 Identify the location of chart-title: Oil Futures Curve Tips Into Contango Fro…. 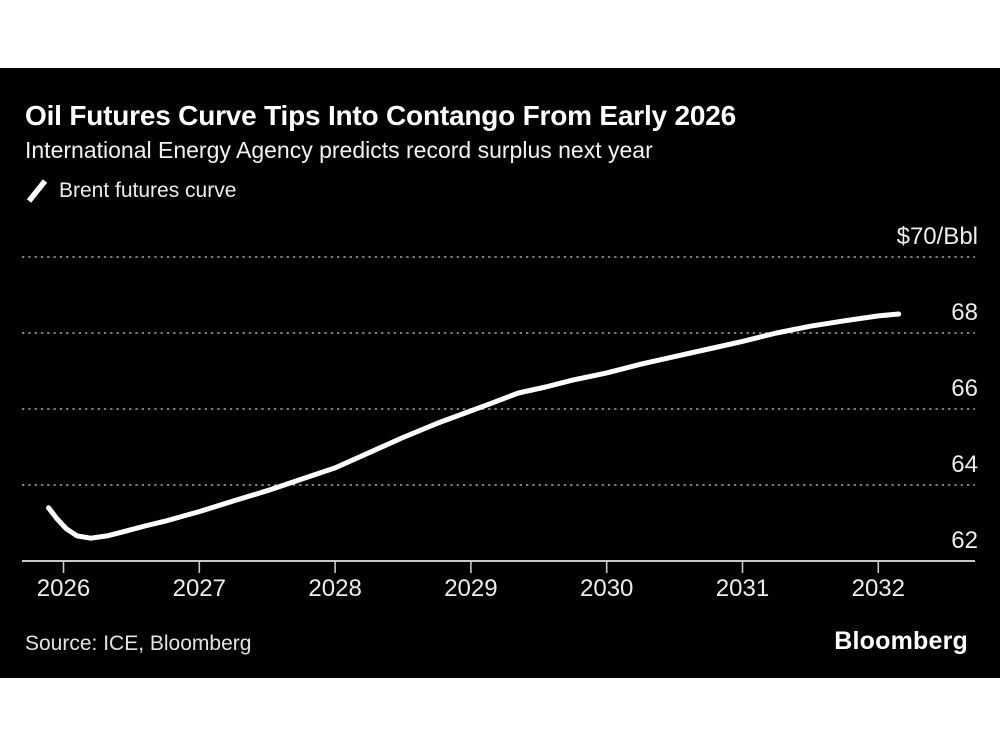
(380, 115).